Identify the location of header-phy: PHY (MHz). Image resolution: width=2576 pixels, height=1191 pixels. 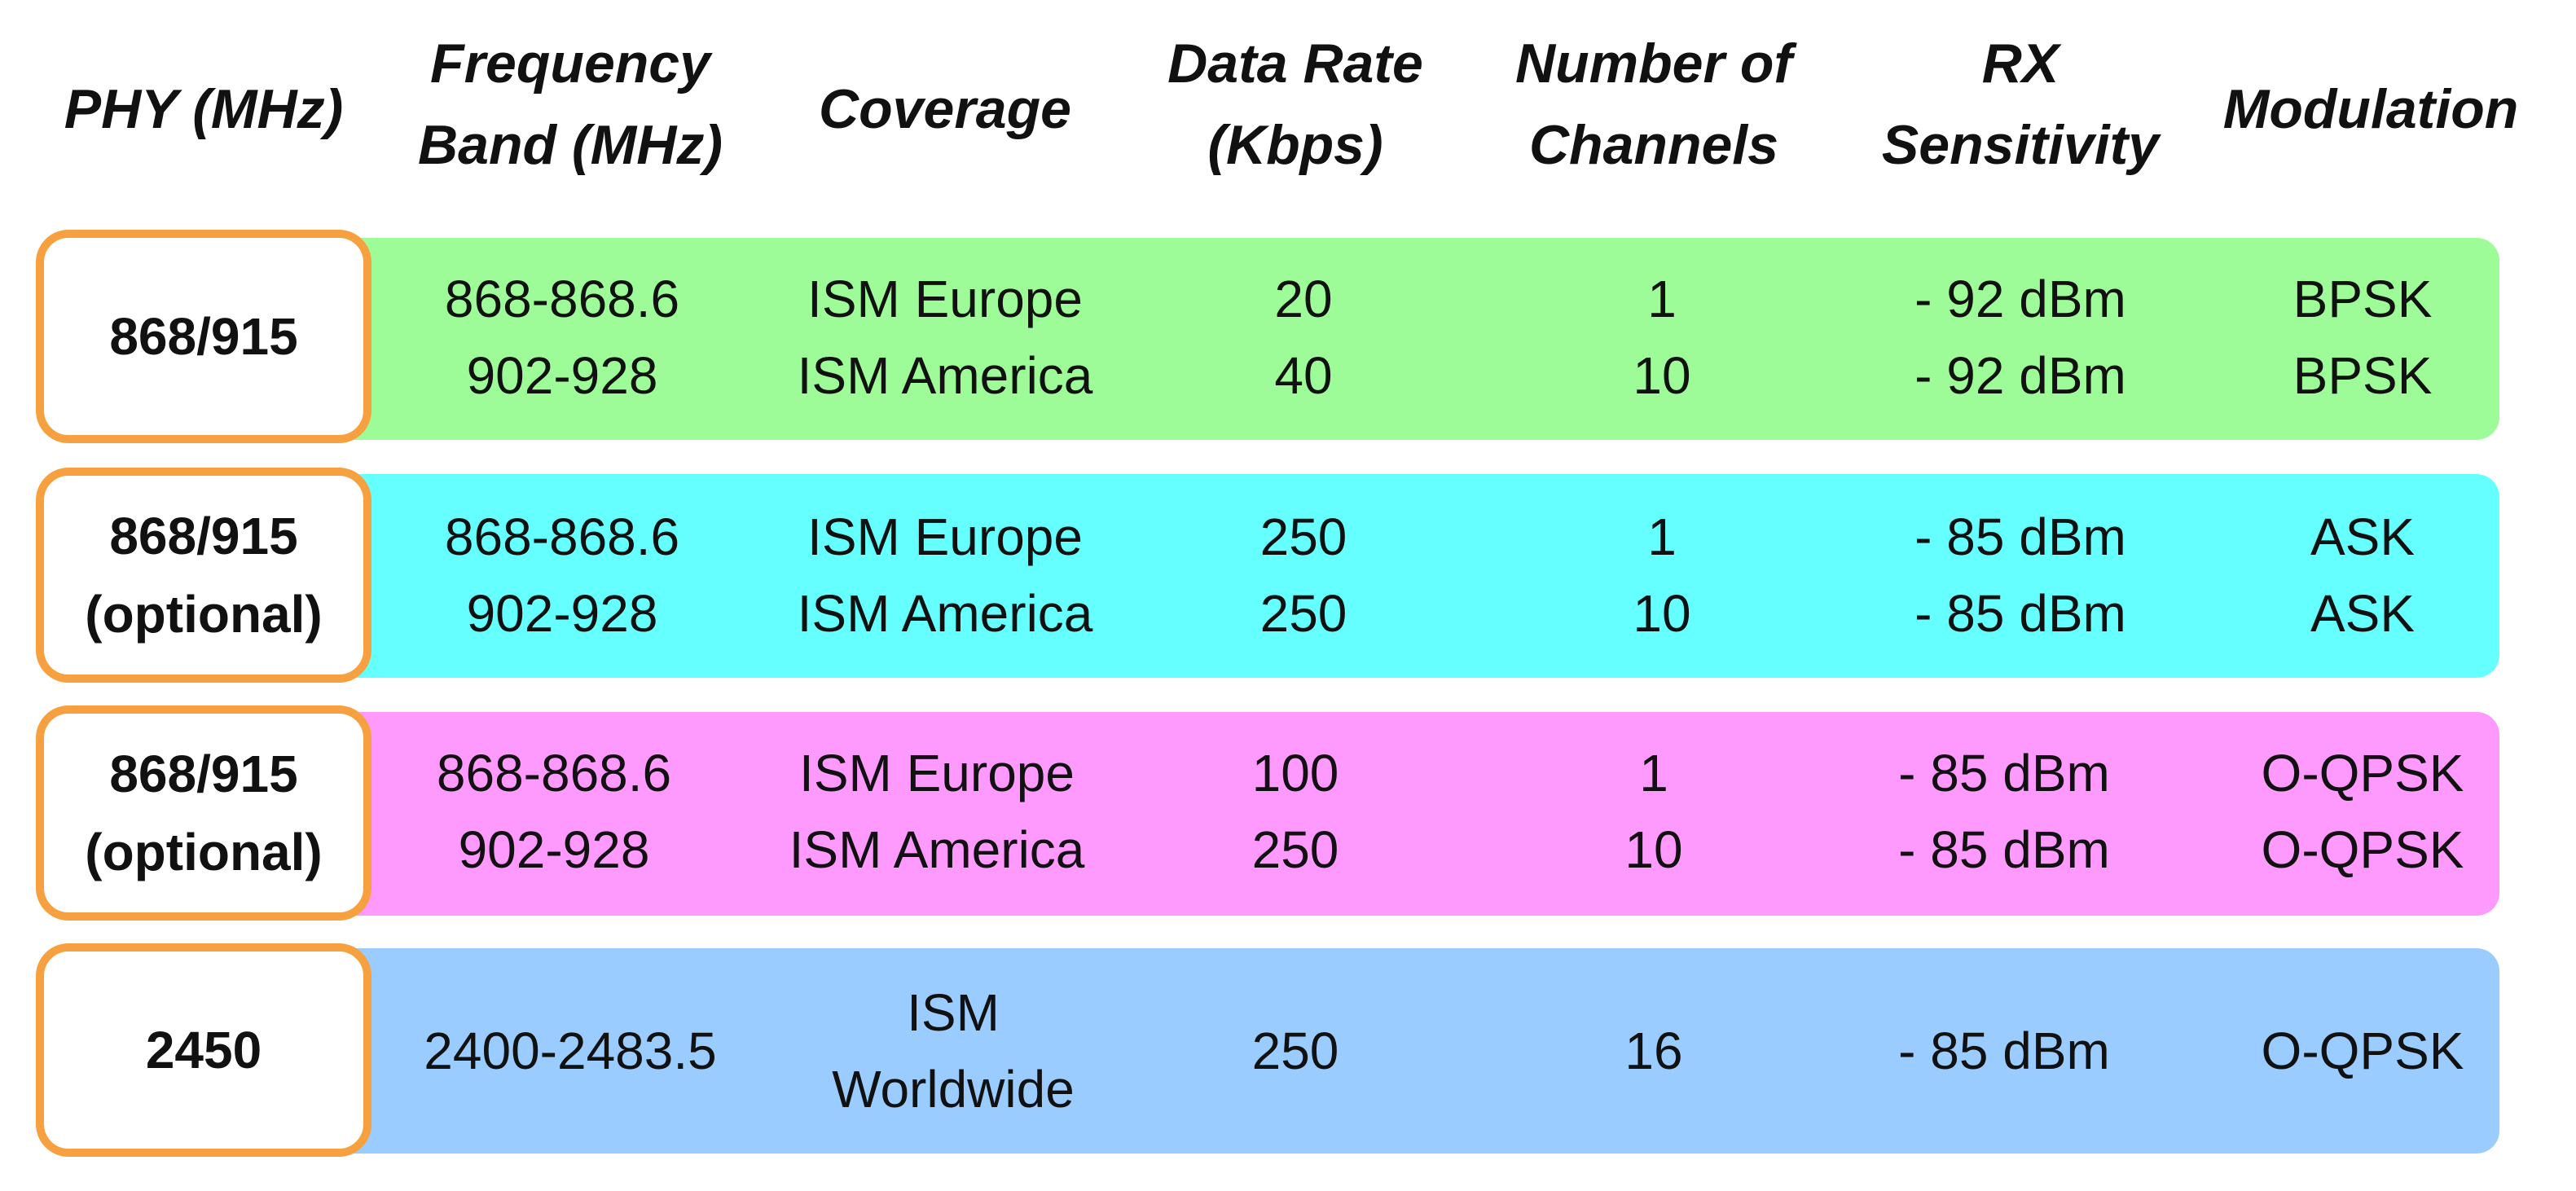
(204, 109).